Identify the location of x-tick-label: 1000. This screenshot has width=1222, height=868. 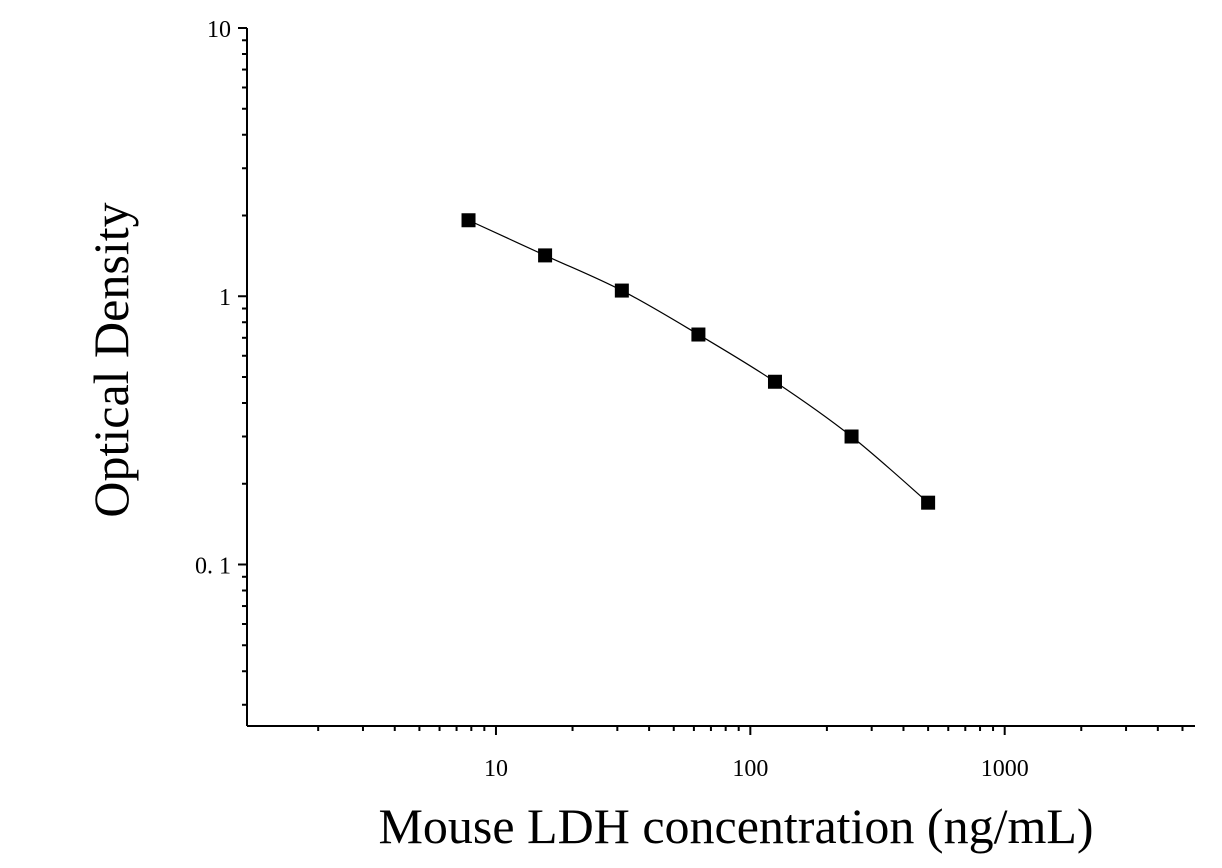
(1005, 769).